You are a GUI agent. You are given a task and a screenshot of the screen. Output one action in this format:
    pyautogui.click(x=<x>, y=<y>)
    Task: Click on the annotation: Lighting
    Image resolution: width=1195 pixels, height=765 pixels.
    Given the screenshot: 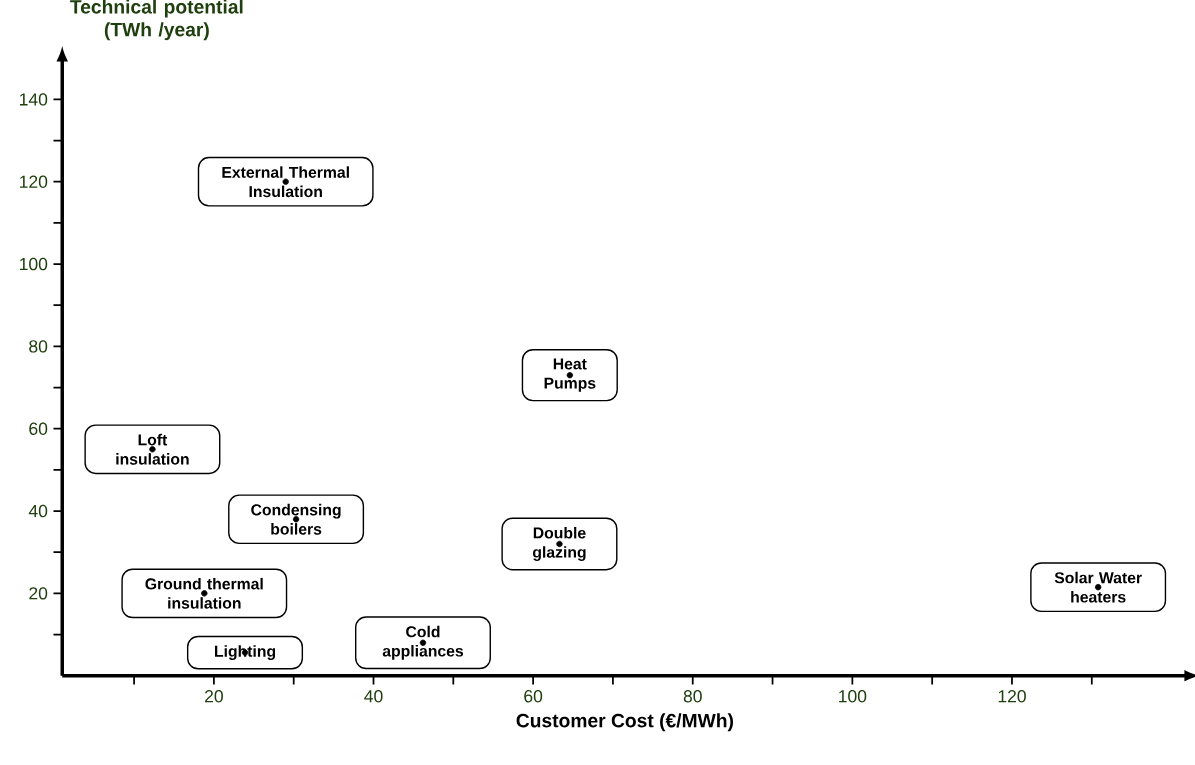 What is the action you would take?
    pyautogui.click(x=245, y=653)
    